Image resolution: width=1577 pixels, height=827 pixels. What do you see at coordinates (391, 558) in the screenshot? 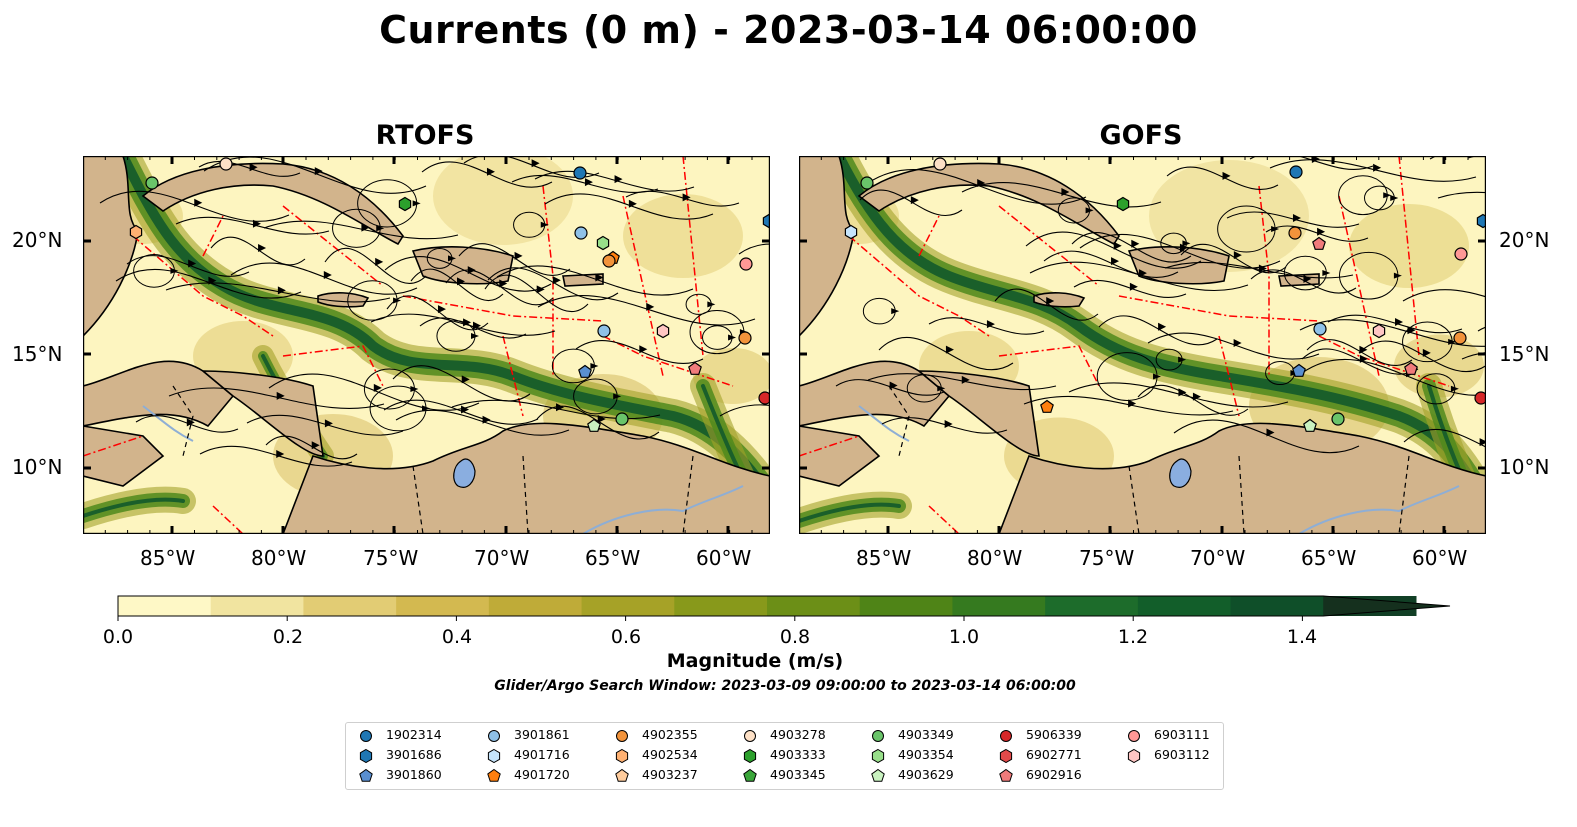
I see `x-tick-label: 75°W` at bounding box center [391, 558].